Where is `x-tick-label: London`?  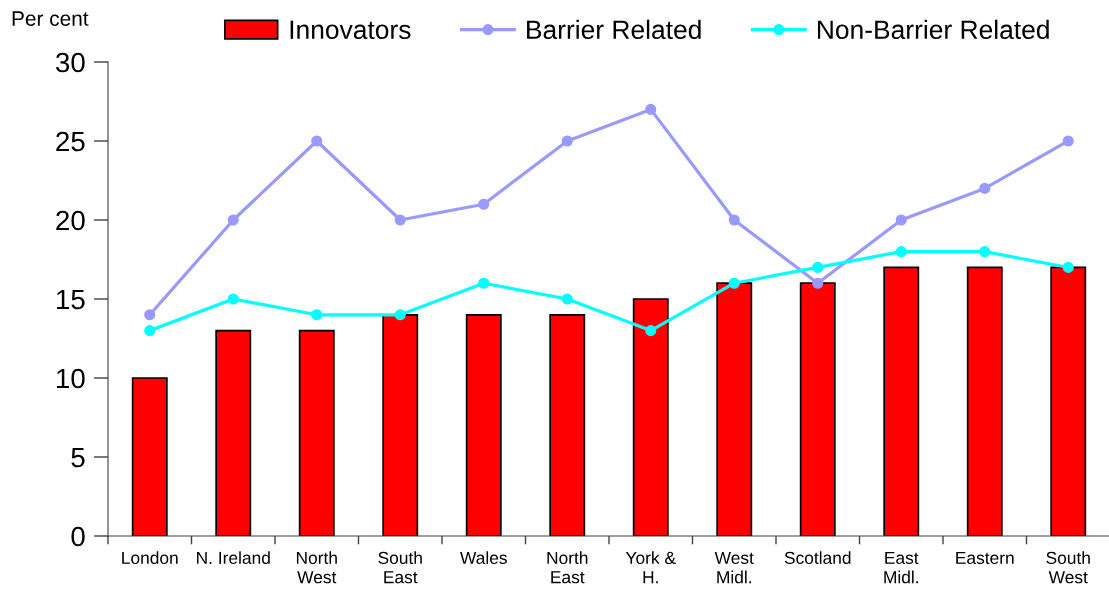 x-tick-label: London is located at coordinates (150, 558).